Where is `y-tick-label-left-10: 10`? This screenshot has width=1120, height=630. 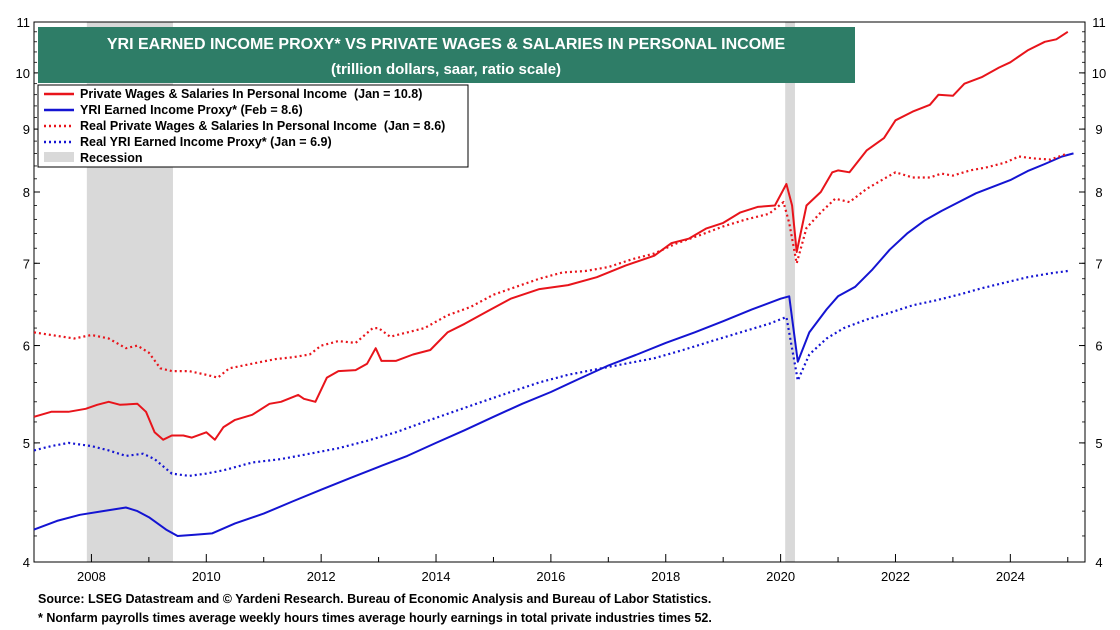
y-tick-label-left-10: 10 is located at coordinates (23, 73).